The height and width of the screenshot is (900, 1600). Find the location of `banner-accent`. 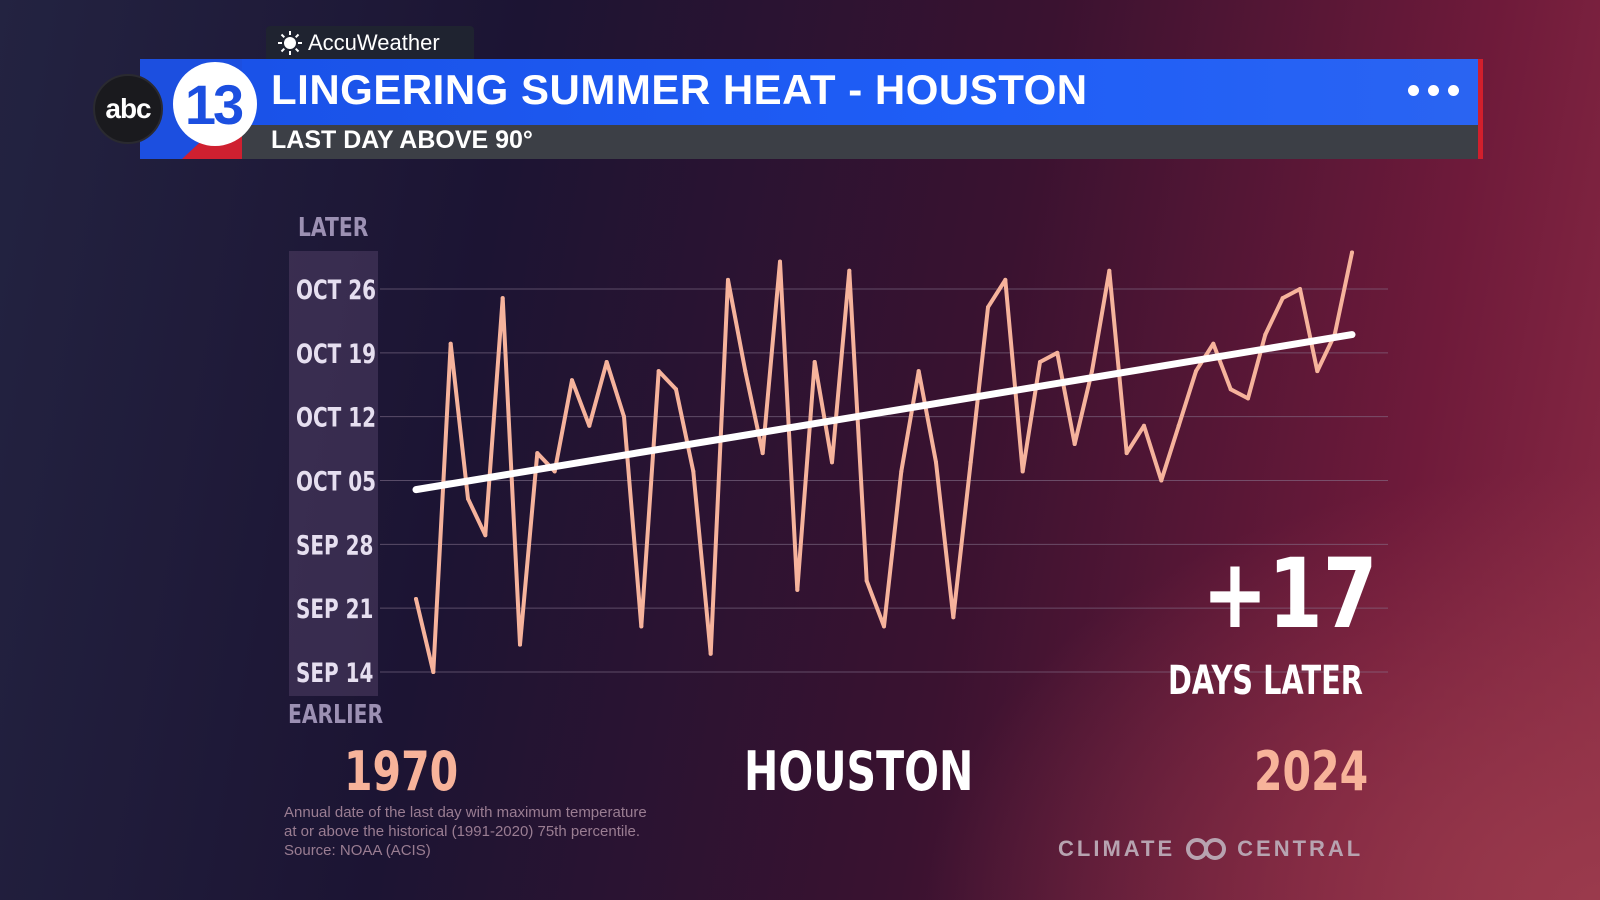

banner-accent is located at coordinates (1480, 109).